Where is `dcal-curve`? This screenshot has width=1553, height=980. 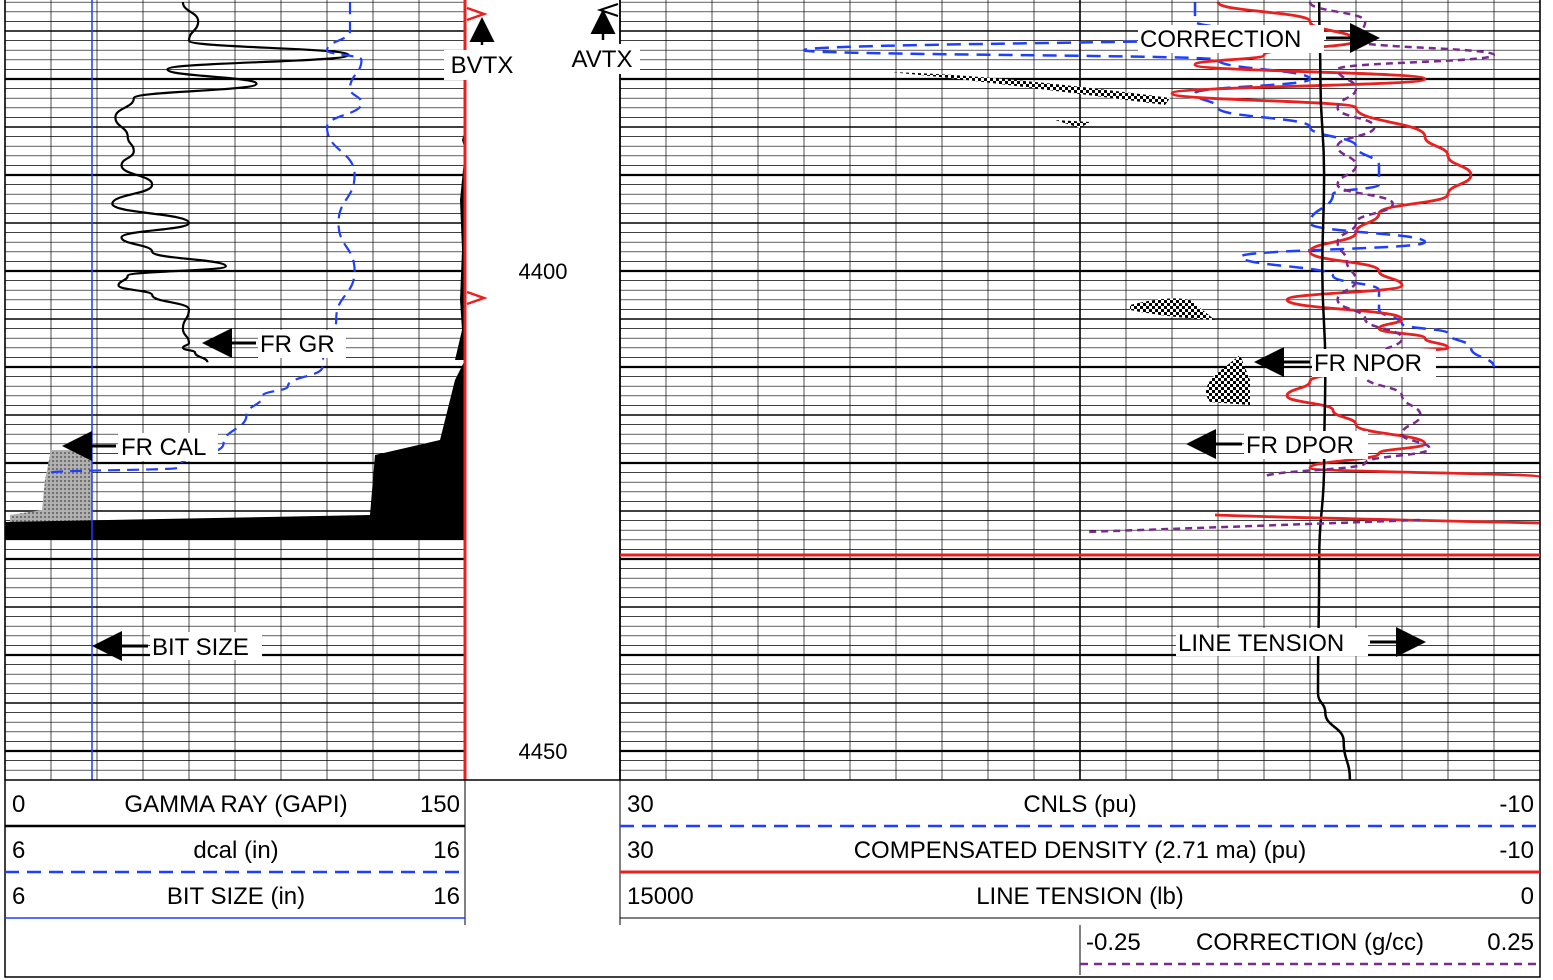 dcal-curve is located at coordinates (206, 238).